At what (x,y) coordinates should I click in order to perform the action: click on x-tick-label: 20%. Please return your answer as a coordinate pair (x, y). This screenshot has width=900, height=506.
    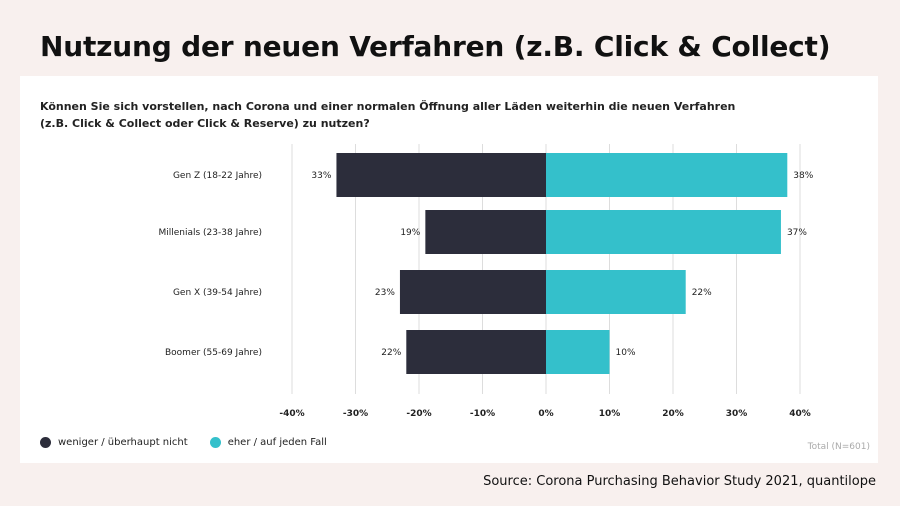
    Looking at the image, I should click on (673, 414).